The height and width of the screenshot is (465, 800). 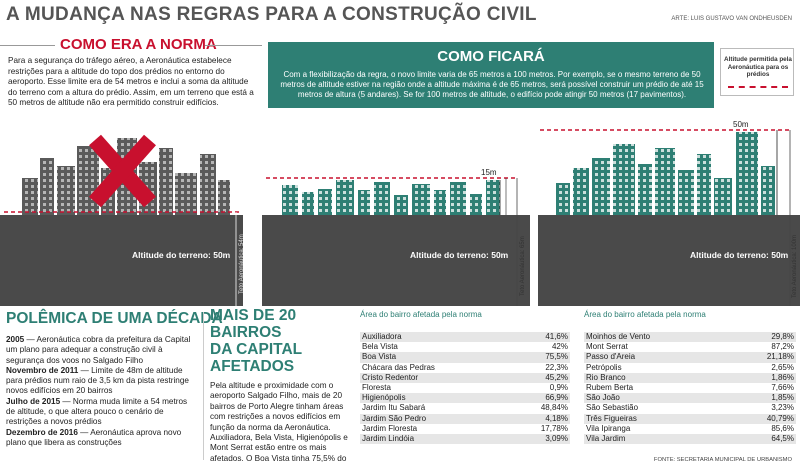 I want to click on bairro-name: Passo d'Areia, so click(x=611, y=357).